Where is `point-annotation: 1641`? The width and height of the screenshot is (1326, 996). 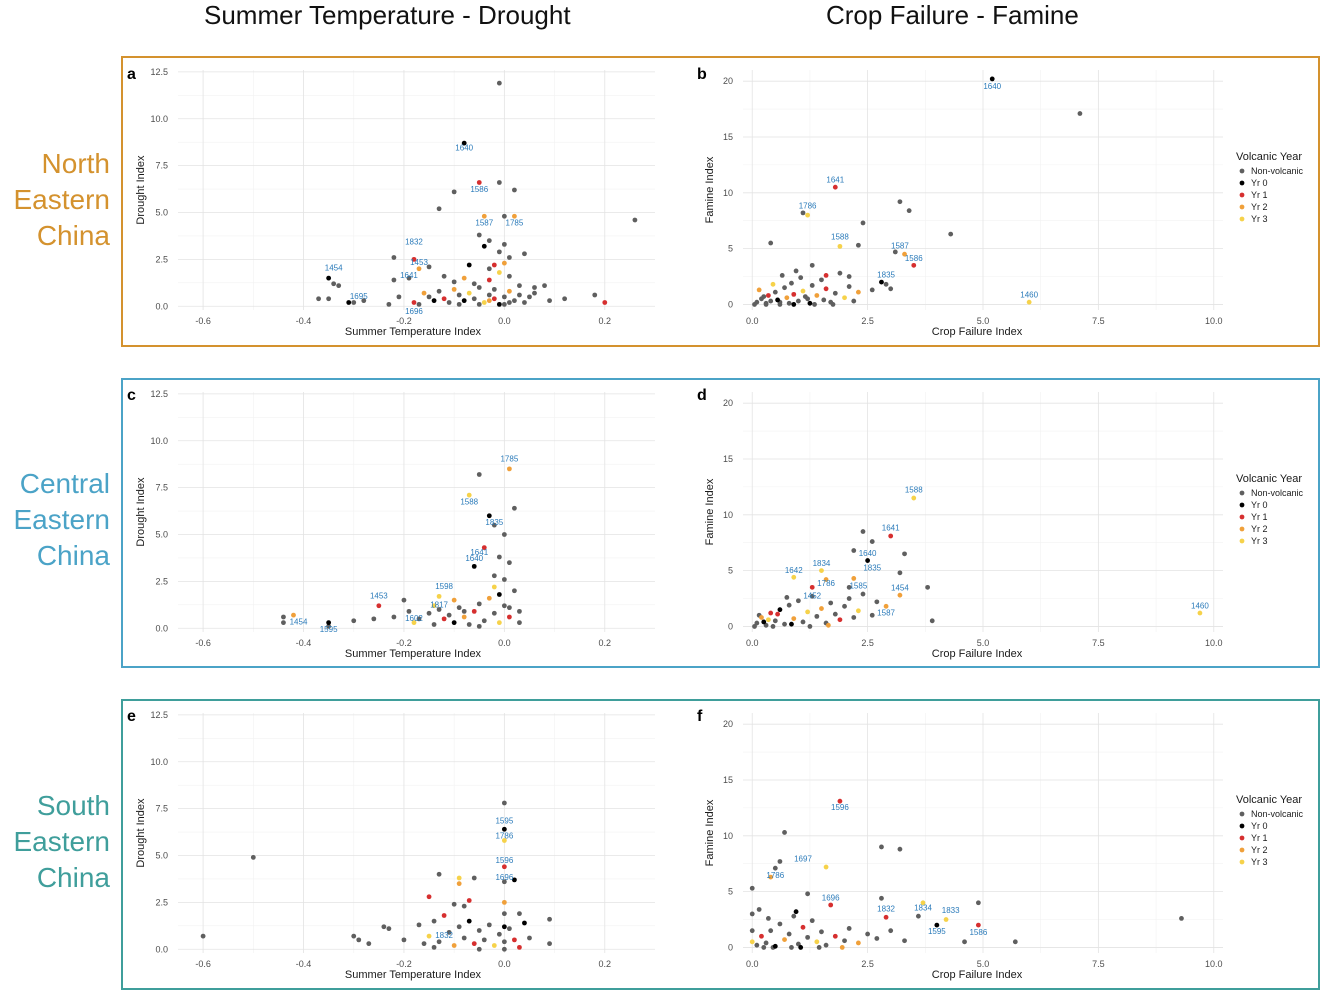 point-annotation: 1641 is located at coordinates (409, 275).